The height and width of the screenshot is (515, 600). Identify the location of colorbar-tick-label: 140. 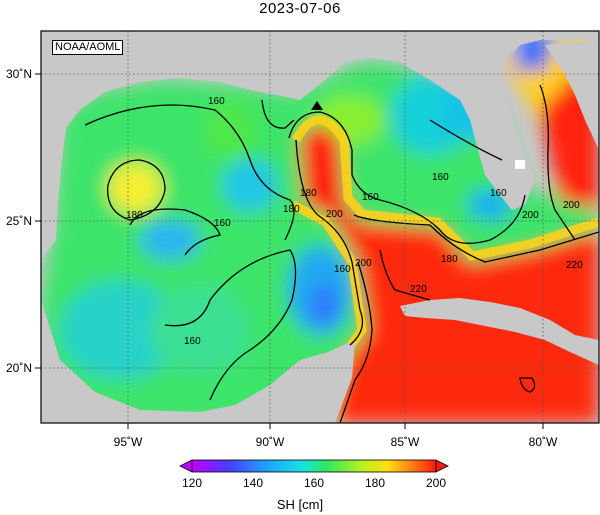
(253, 483).